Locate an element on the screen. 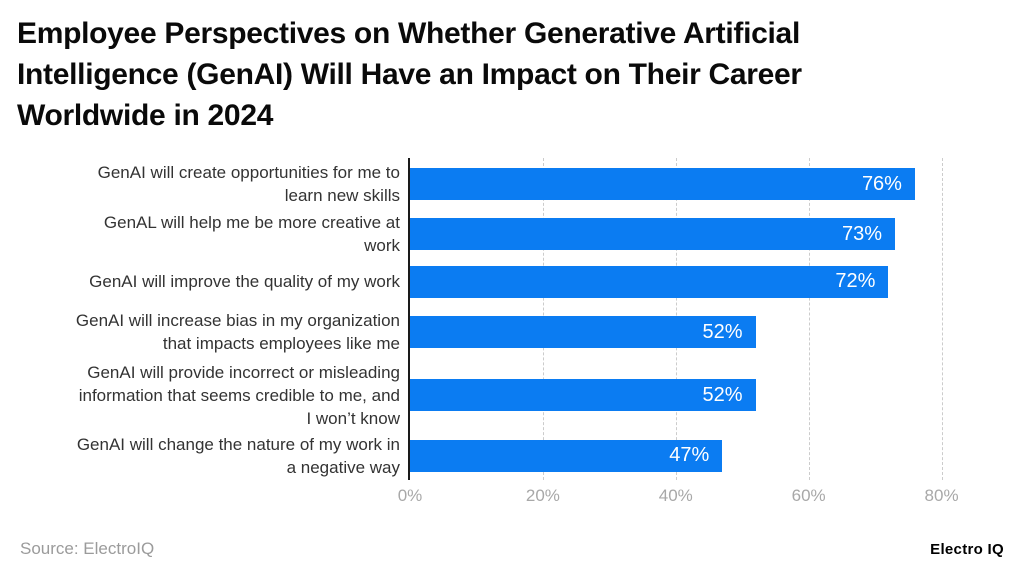 The height and width of the screenshot is (576, 1024). x-tick-label: 60% is located at coordinates (808, 495).